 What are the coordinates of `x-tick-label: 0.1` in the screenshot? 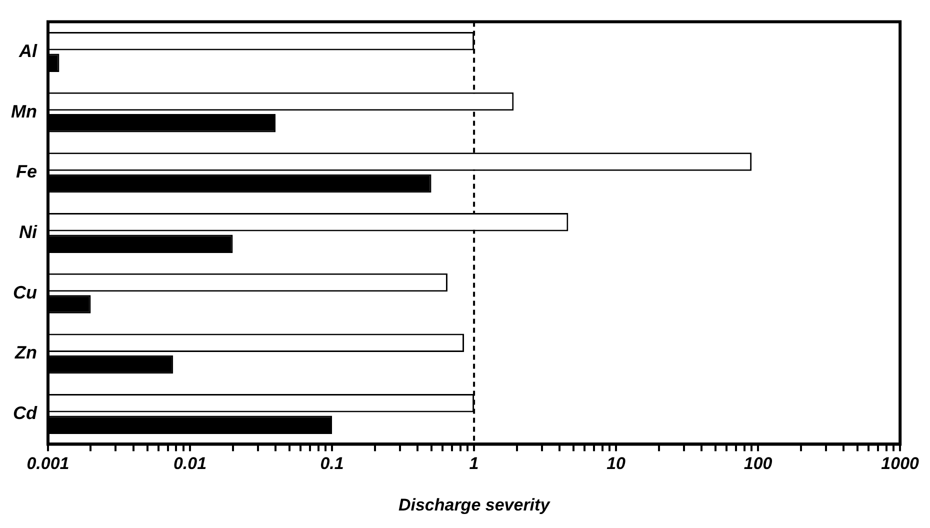 It's located at (332, 464).